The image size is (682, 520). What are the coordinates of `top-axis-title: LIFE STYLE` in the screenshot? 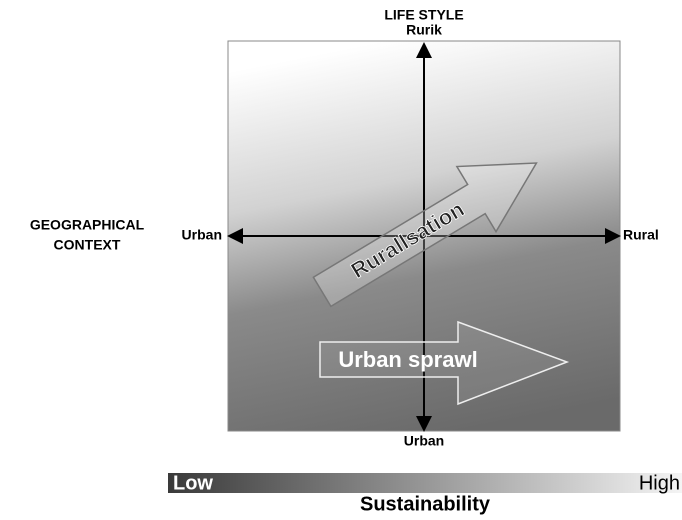 It's located at (423, 15).